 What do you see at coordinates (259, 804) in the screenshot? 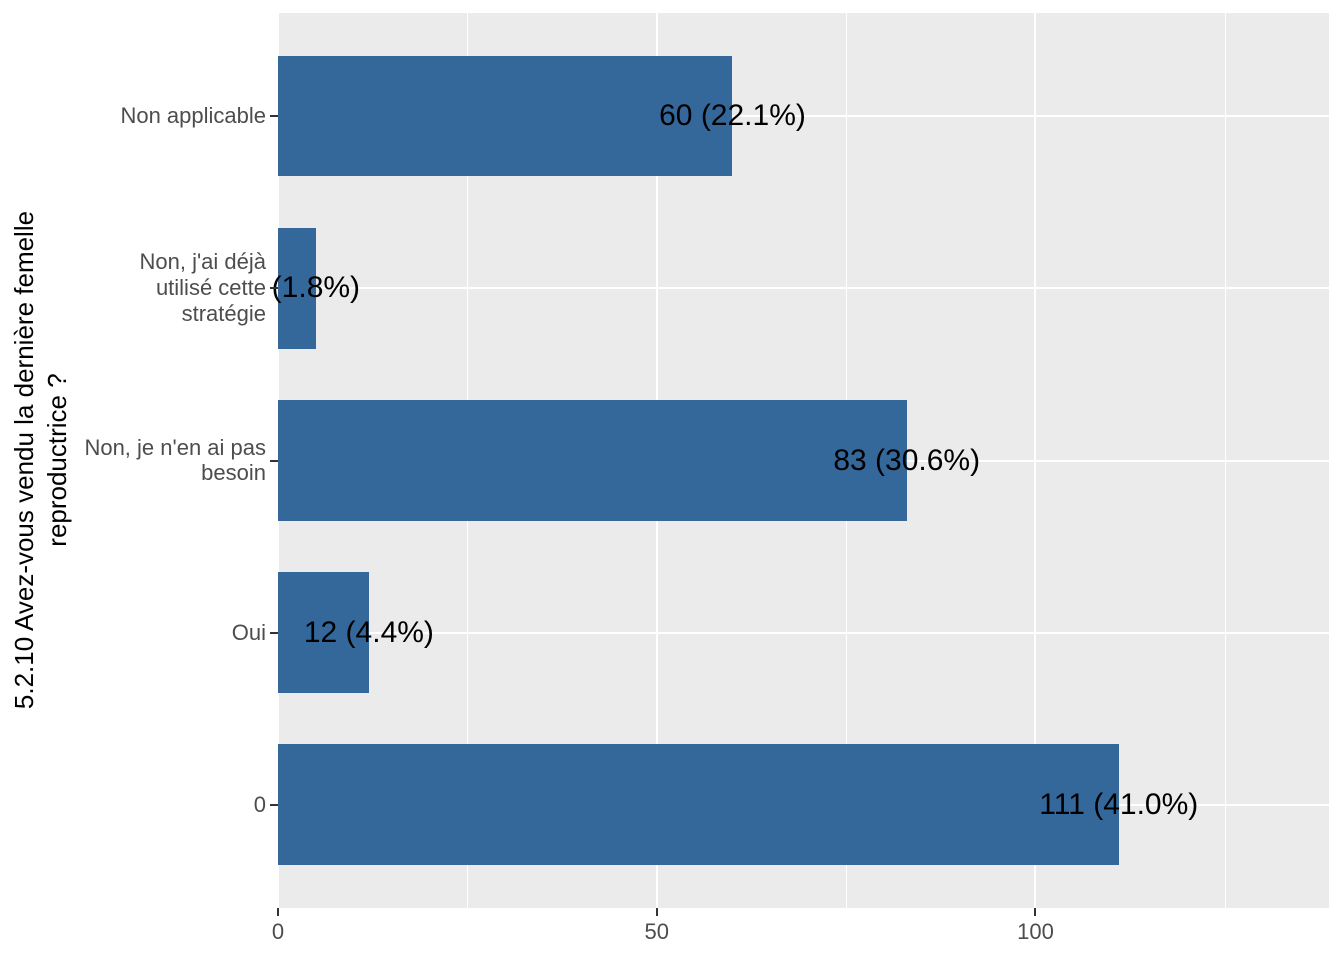
I see `category-tick-label: 0` at bounding box center [259, 804].